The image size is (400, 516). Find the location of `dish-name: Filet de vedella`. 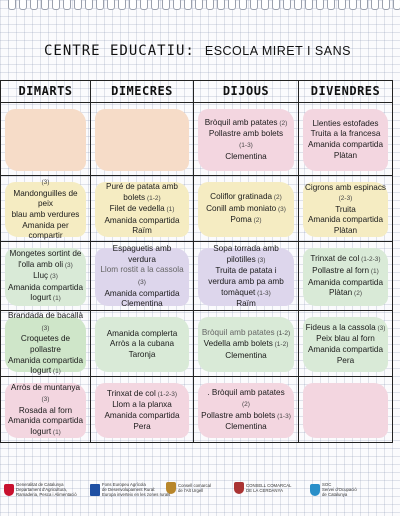

dish-name: Filet de vedella is located at coordinates (137, 209).